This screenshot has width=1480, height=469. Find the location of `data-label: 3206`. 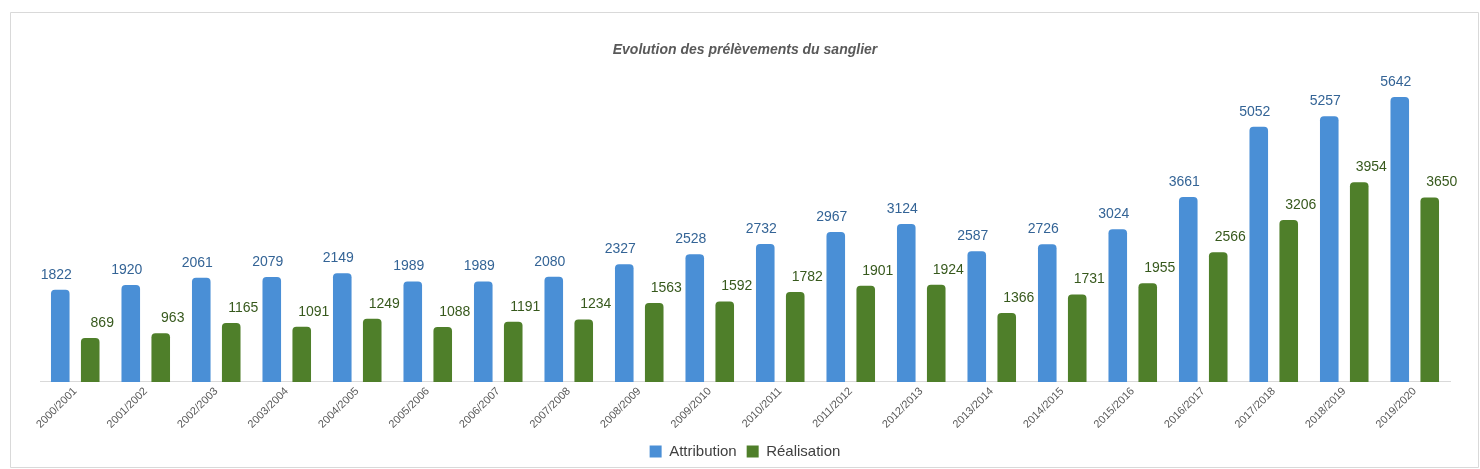

data-label: 3206 is located at coordinates (1301, 203).